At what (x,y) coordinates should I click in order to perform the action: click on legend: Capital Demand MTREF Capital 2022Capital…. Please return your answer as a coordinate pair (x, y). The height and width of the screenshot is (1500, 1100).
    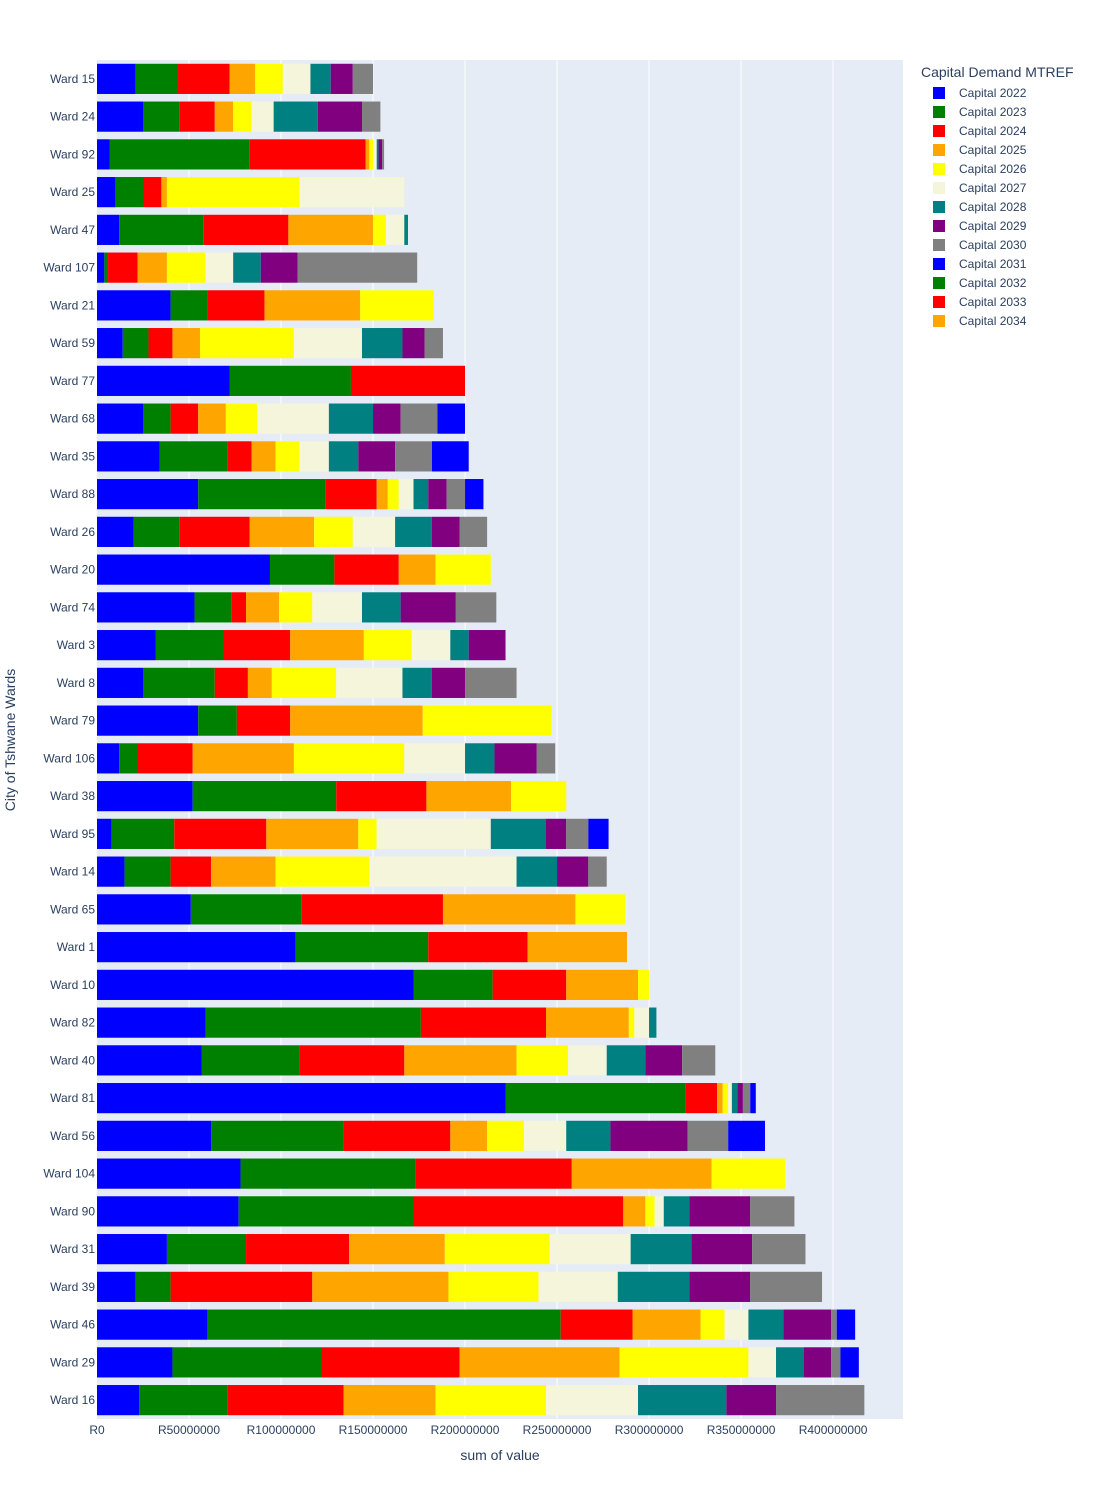
    Looking at the image, I should click on (997, 196).